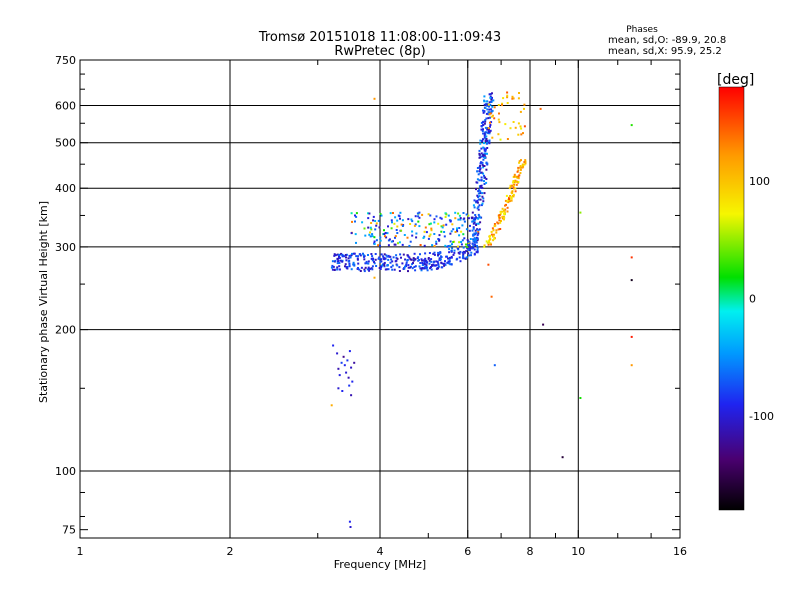 The image size is (800, 600). I want to click on colorbar-label: [deg], so click(735, 80).